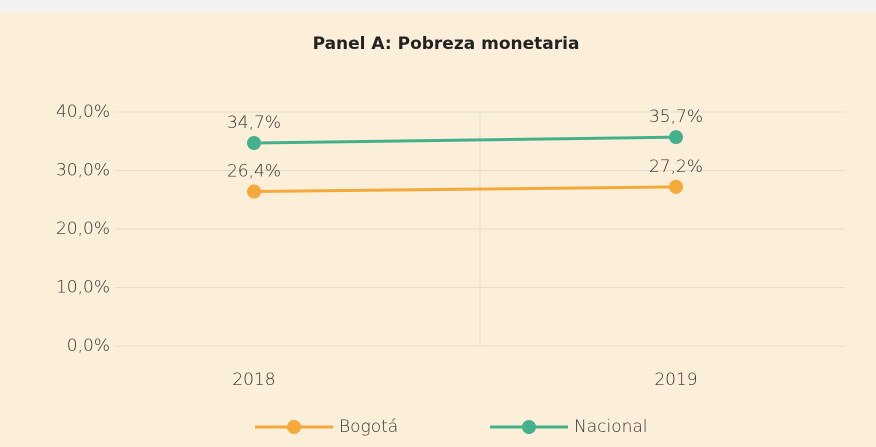 This screenshot has width=876, height=447. I want to click on y-tick-label: 10,0%, so click(83, 288).